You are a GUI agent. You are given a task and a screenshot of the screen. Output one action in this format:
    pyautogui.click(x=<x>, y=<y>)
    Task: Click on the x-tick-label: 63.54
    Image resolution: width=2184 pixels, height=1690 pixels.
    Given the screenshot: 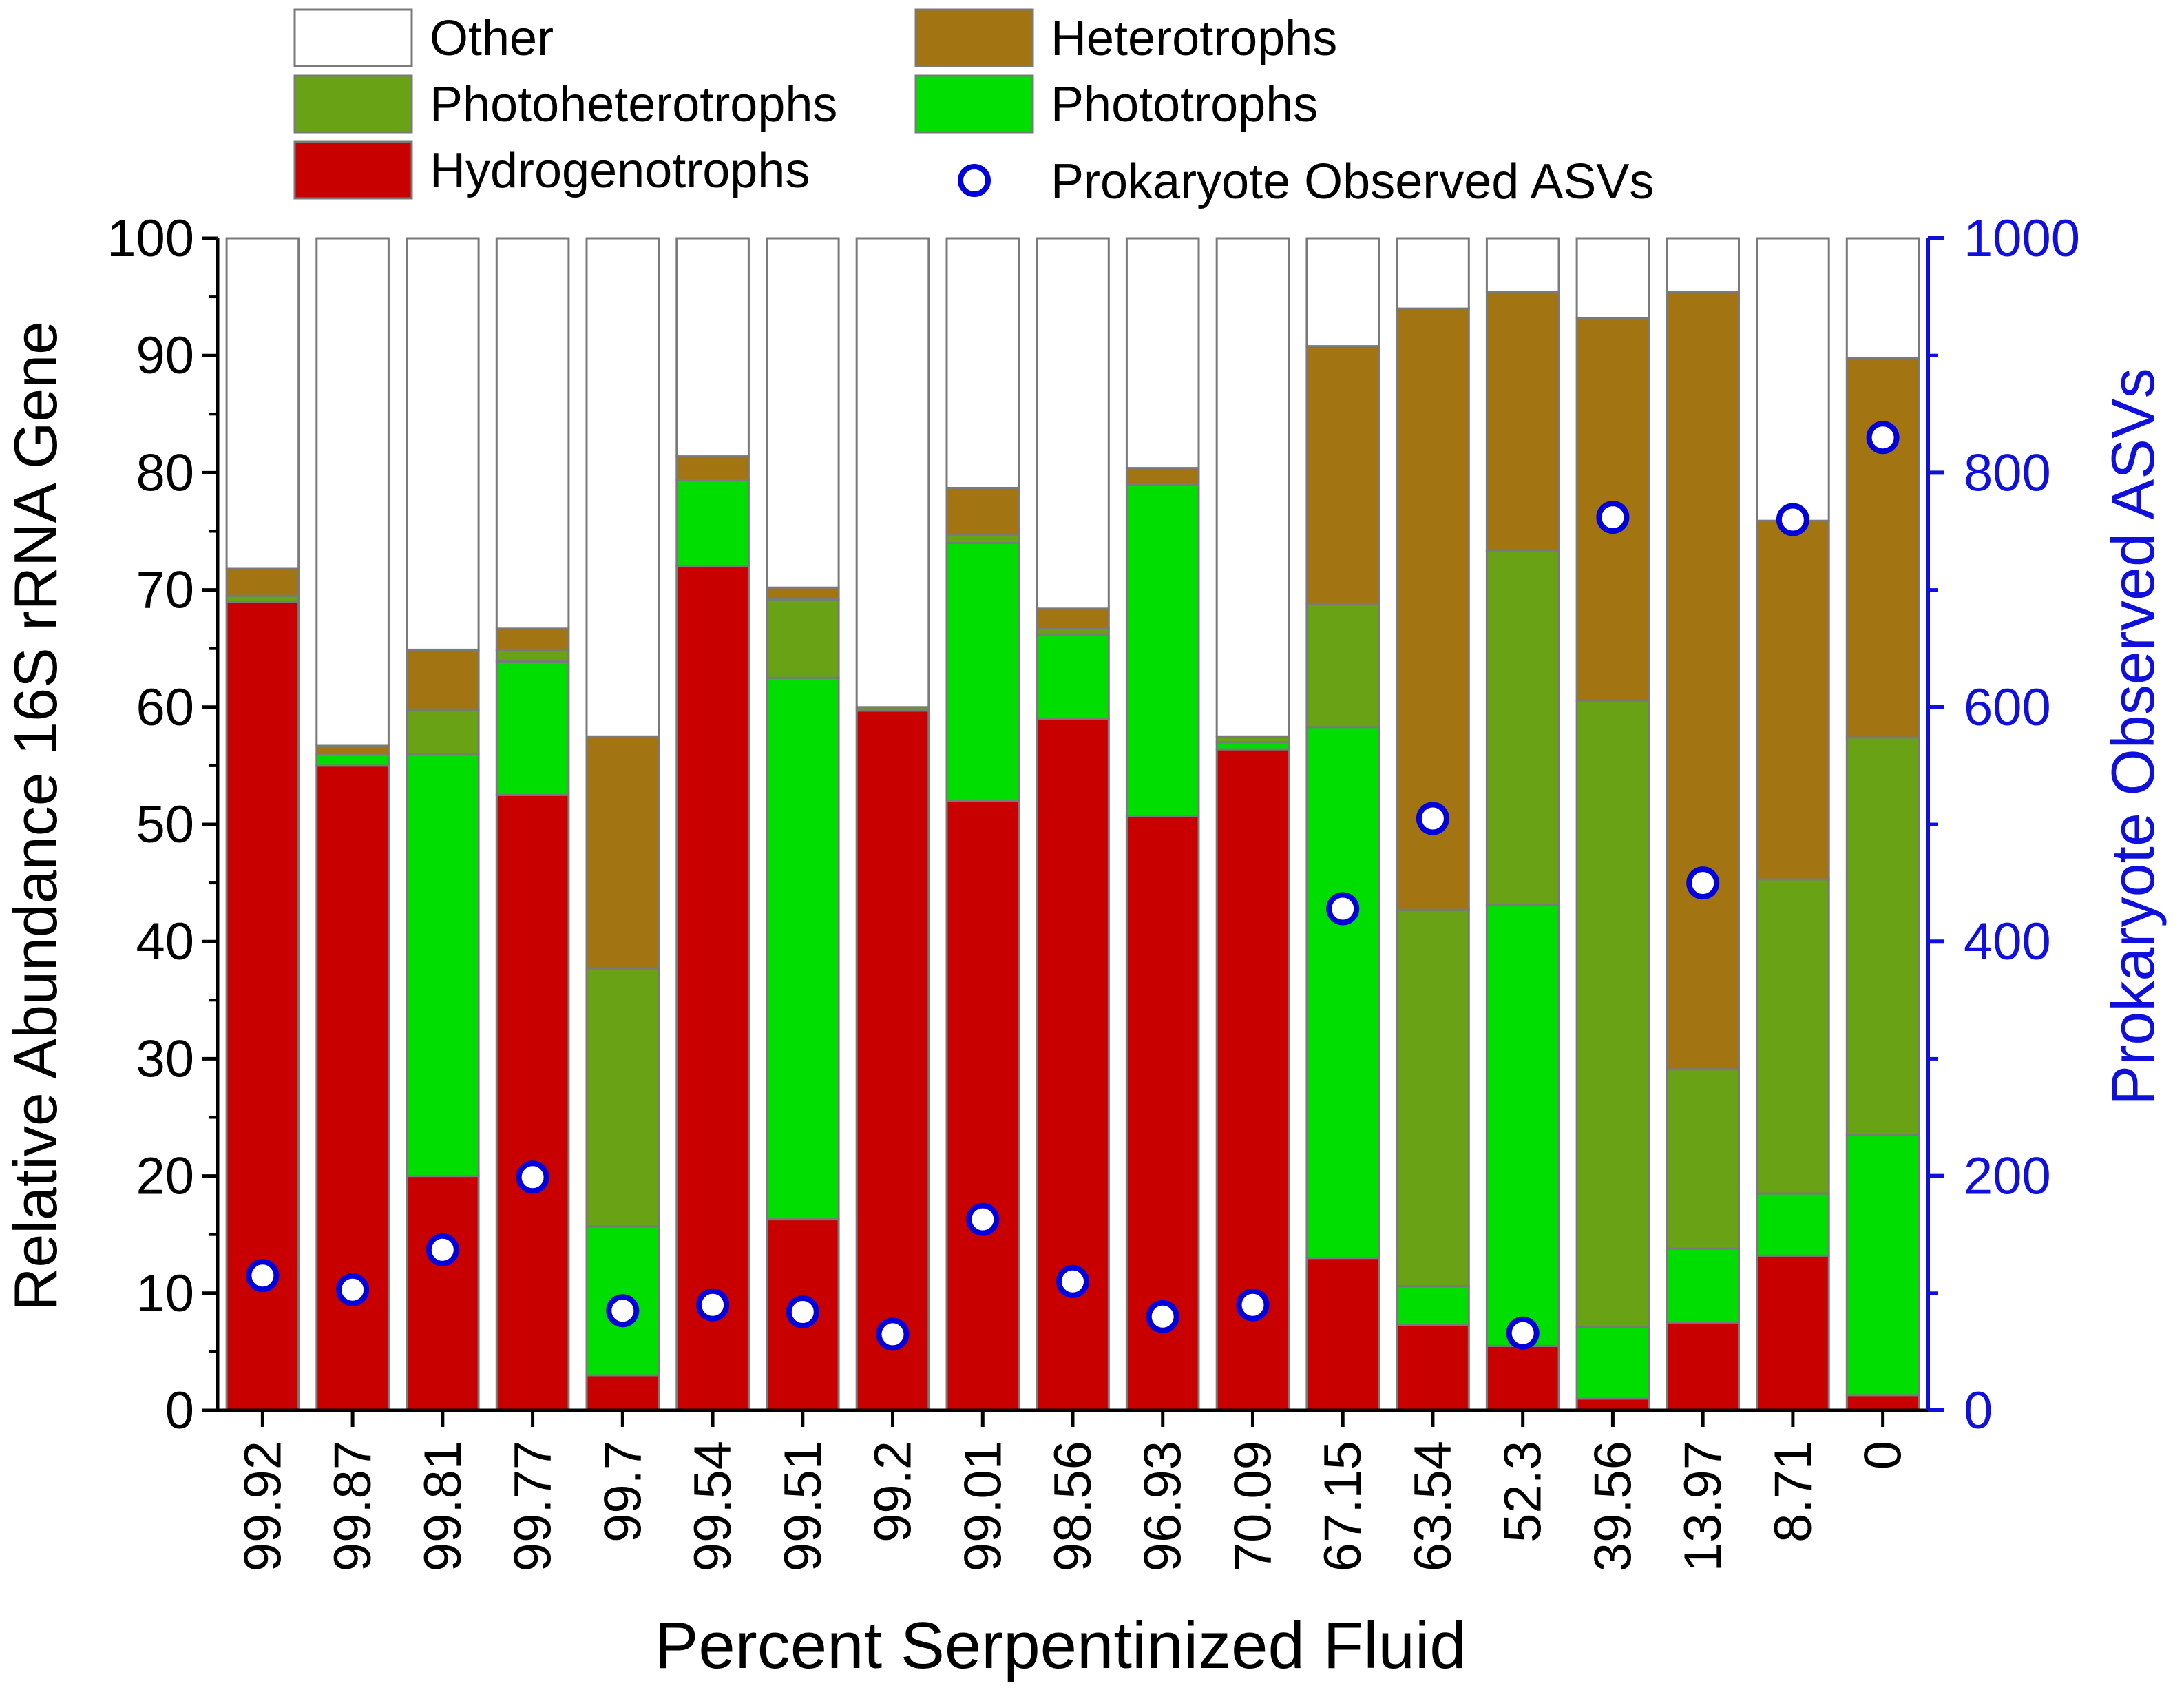 What is the action you would take?
    pyautogui.click(x=1433, y=1506)
    